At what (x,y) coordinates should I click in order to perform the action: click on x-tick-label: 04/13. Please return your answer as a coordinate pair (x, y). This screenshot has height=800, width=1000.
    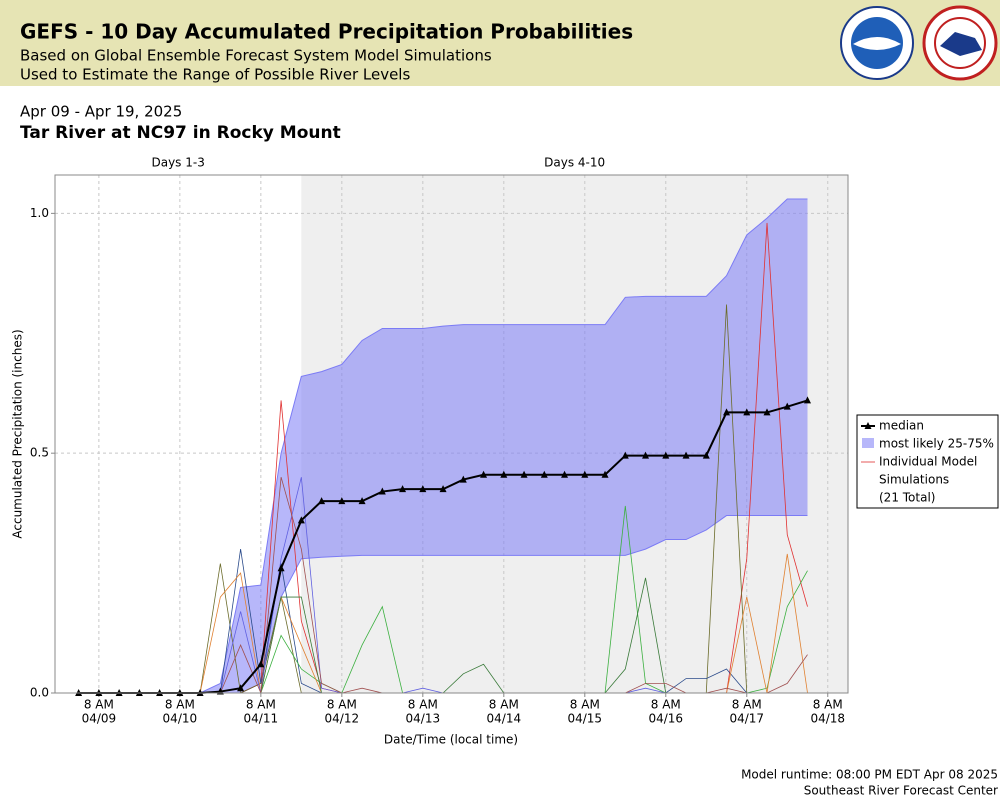
    Looking at the image, I should click on (423, 719).